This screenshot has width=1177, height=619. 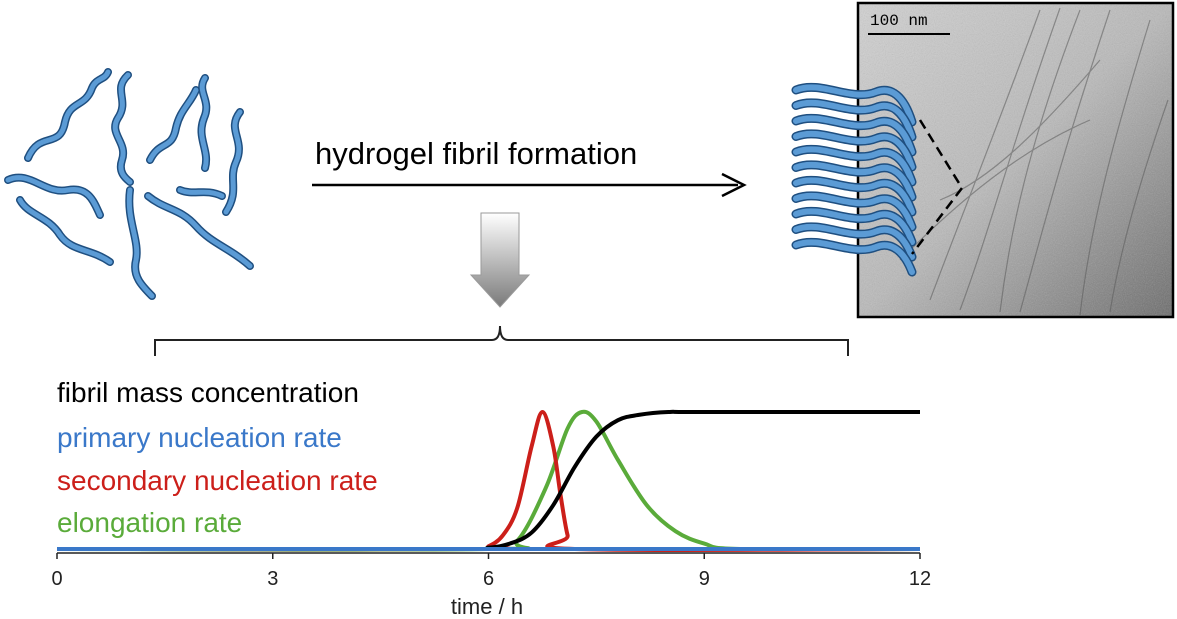 What do you see at coordinates (56, 579) in the screenshot?
I see `x-tick-label: 0` at bounding box center [56, 579].